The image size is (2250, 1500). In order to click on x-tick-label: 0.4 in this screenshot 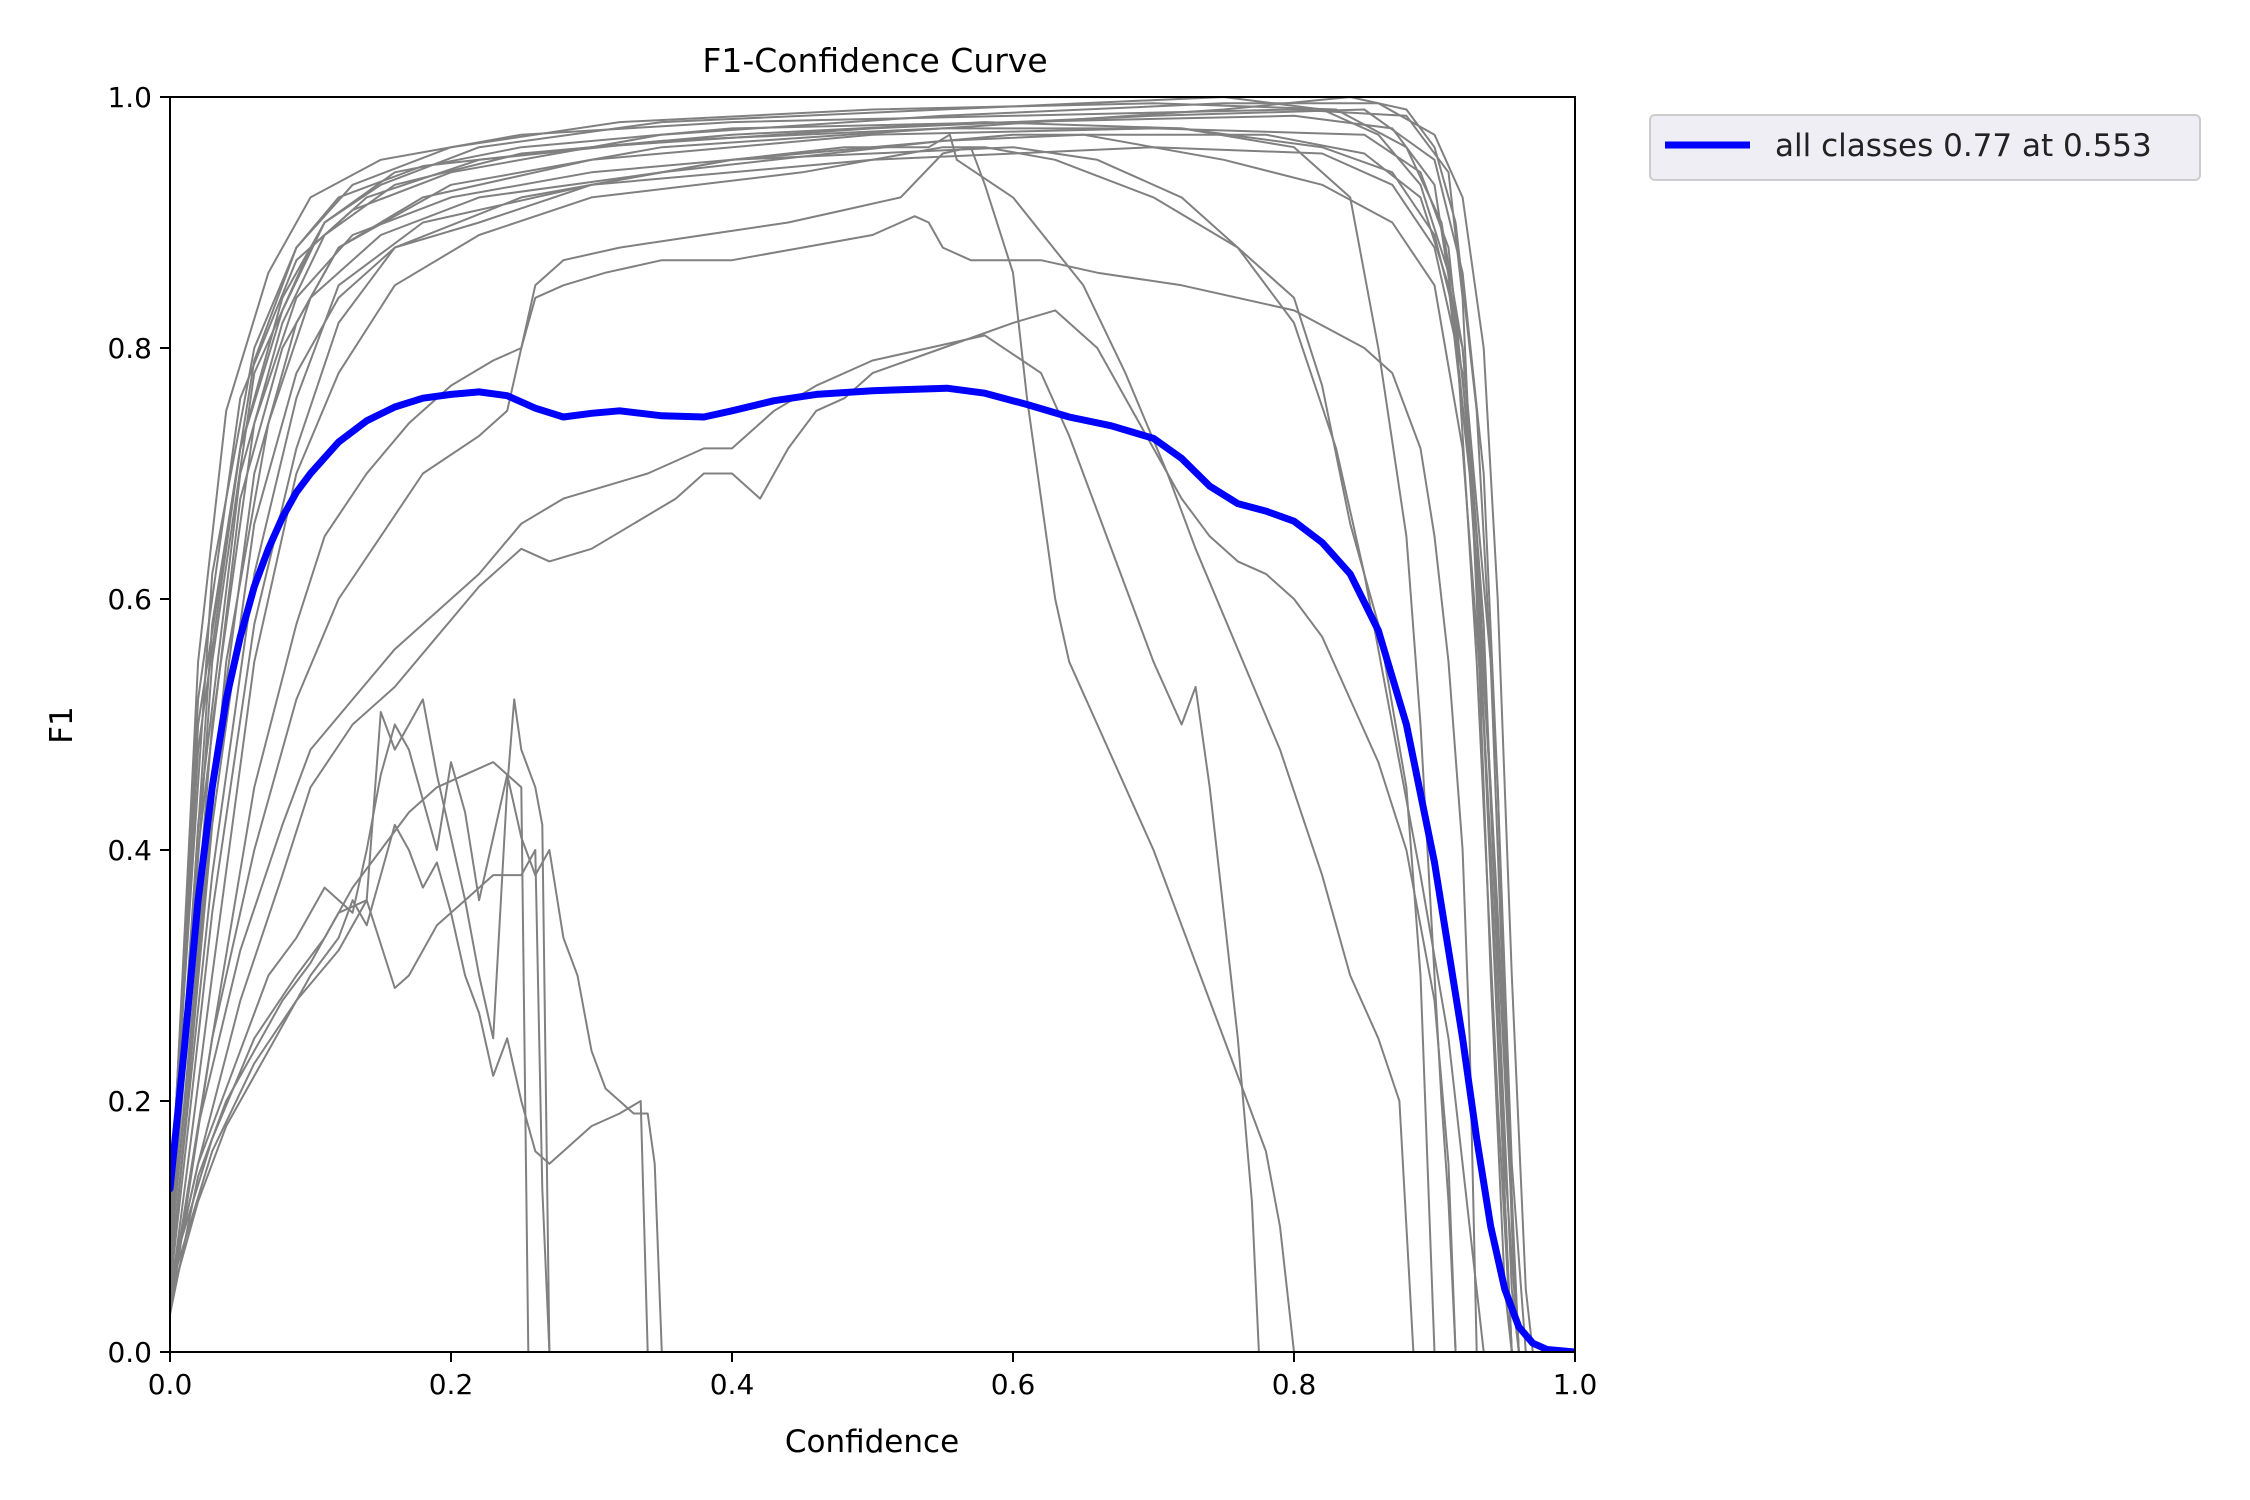, I will do `click(732, 1384)`.